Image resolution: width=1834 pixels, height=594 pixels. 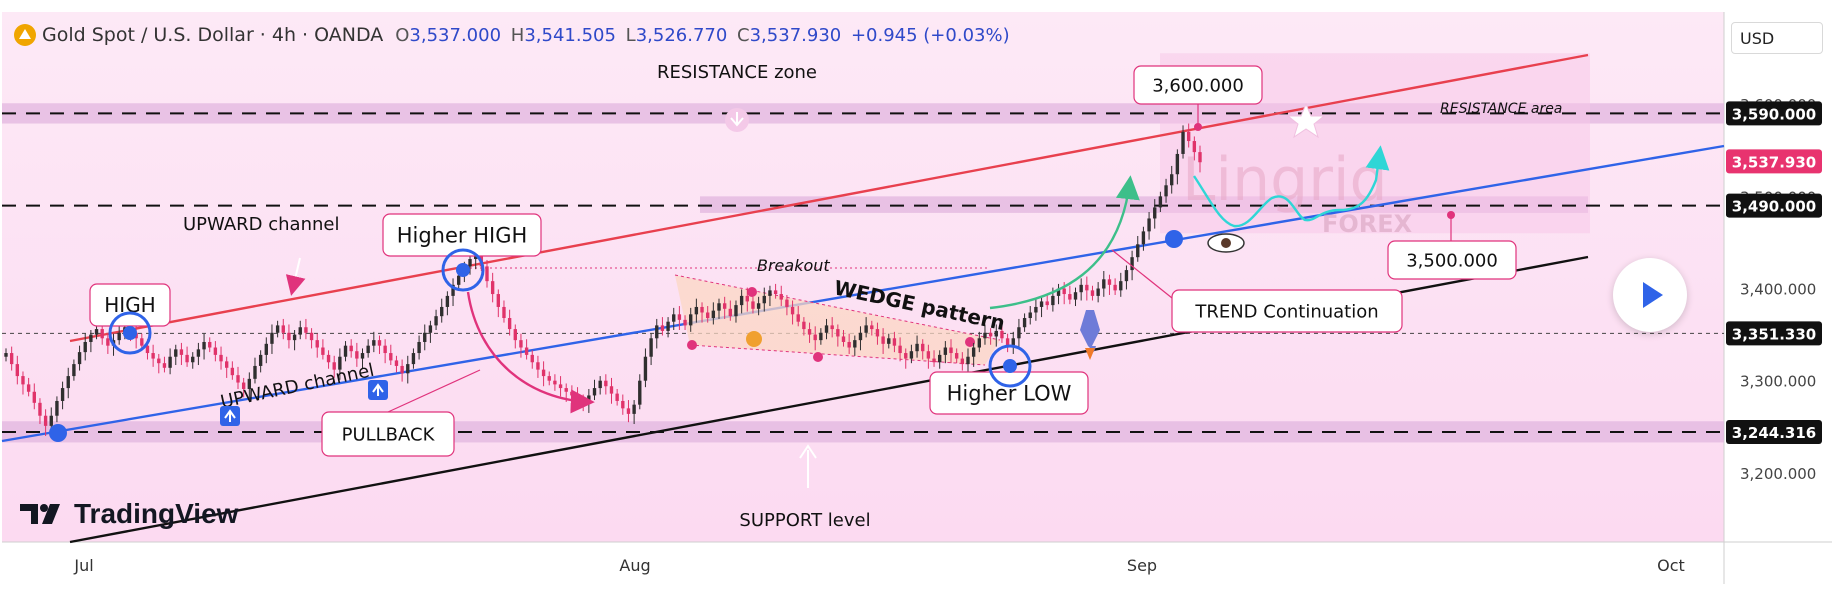 What do you see at coordinates (213, 35) in the screenshot?
I see `symbol-title: Gold Spot / U.S. Dollar · 4h · OANDA` at bounding box center [213, 35].